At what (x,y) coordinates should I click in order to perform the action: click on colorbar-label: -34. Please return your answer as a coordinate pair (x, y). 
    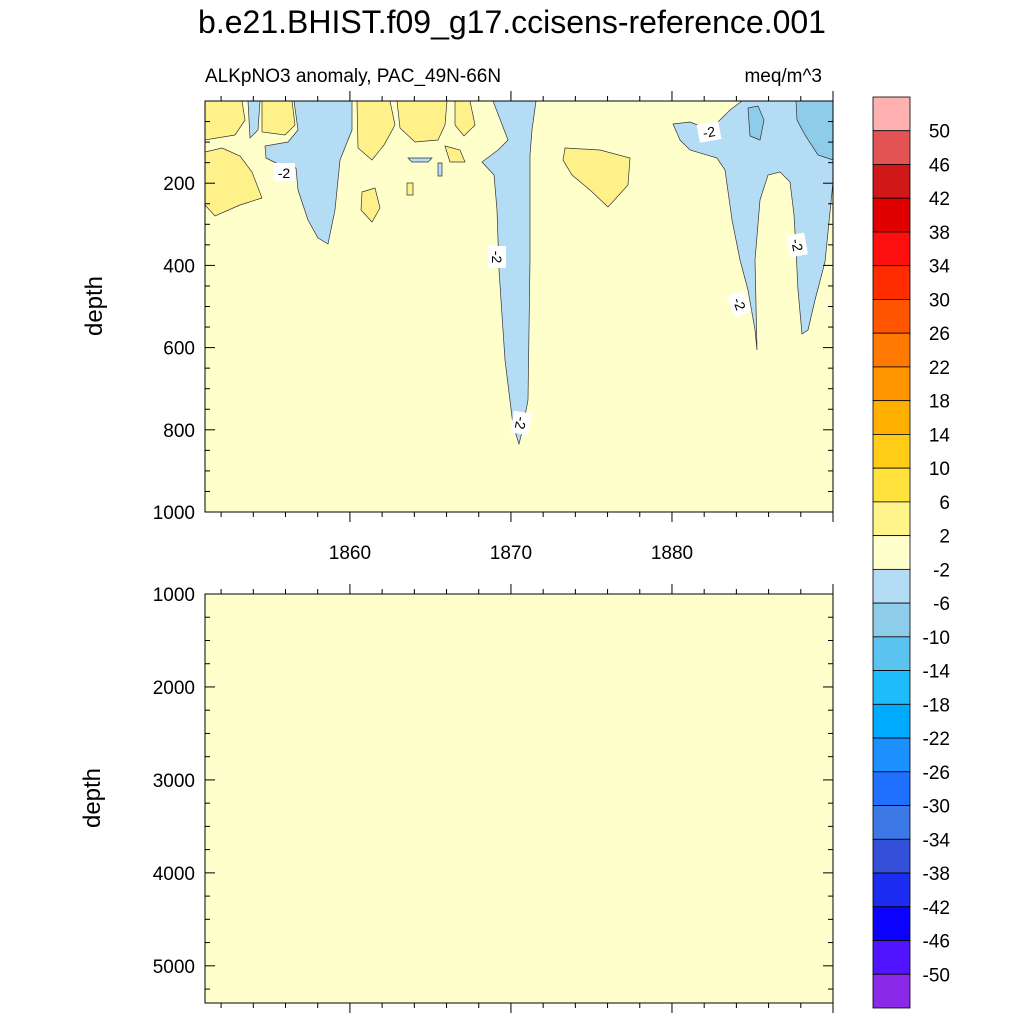
    Looking at the image, I should click on (937, 840).